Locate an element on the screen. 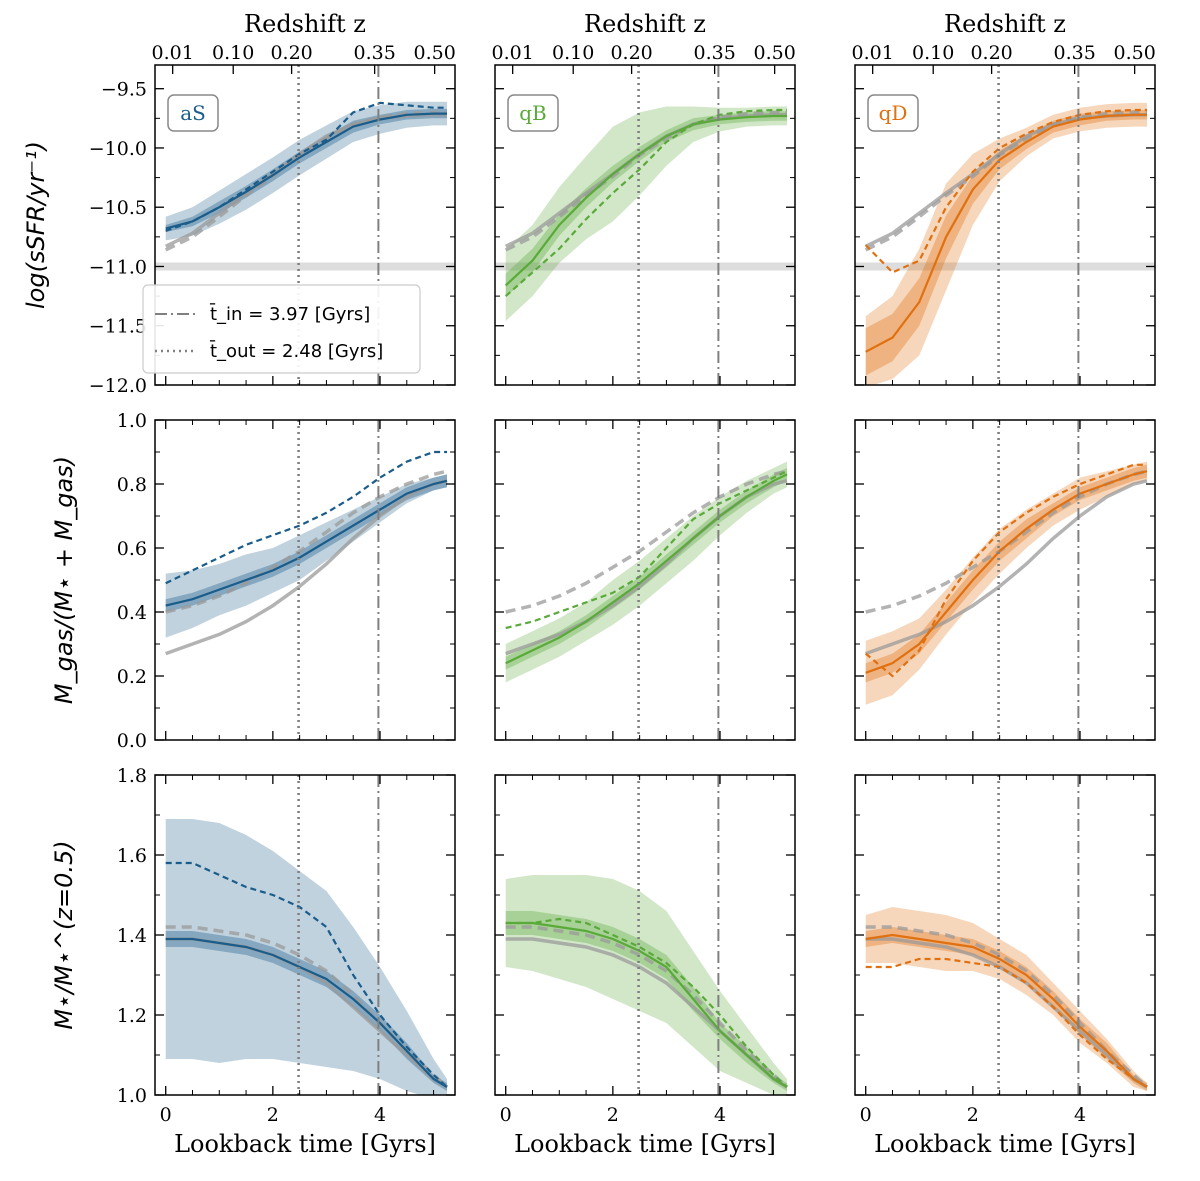 This screenshot has width=1200, height=1181. y-axis-title: M⋆/M⋆^(z=0.5) is located at coordinates (64, 934).